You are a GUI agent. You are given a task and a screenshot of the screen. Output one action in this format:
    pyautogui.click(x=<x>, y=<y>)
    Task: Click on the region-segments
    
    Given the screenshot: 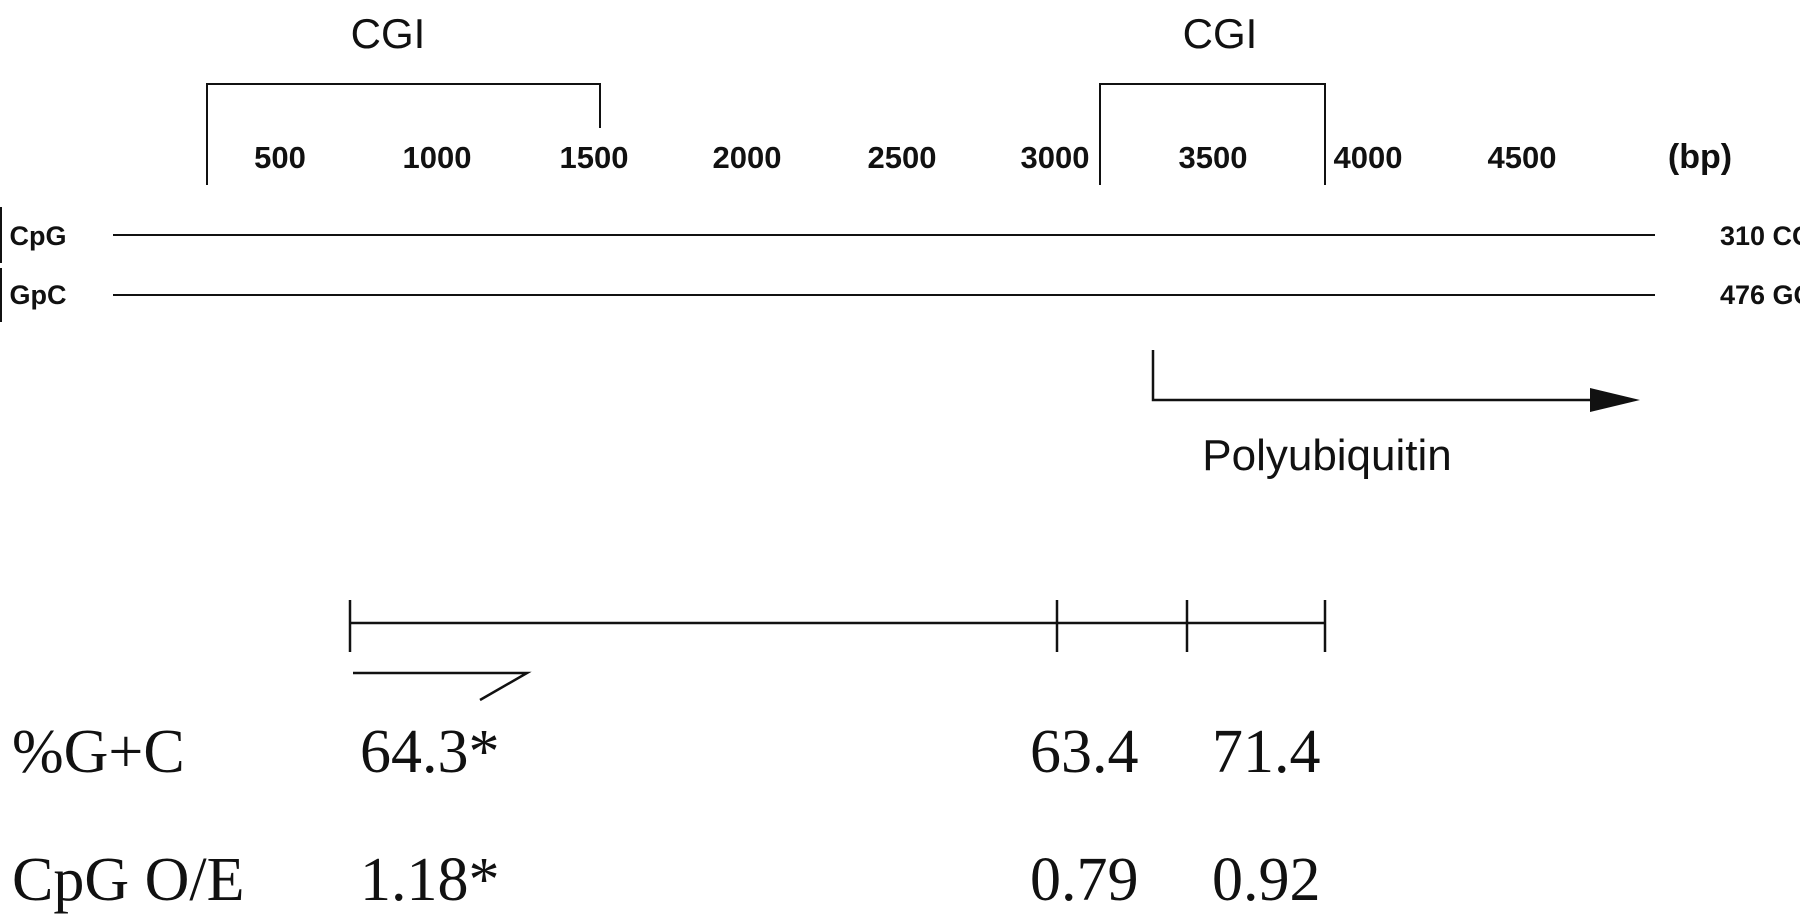 What is the action you would take?
    pyautogui.click(x=837, y=651)
    